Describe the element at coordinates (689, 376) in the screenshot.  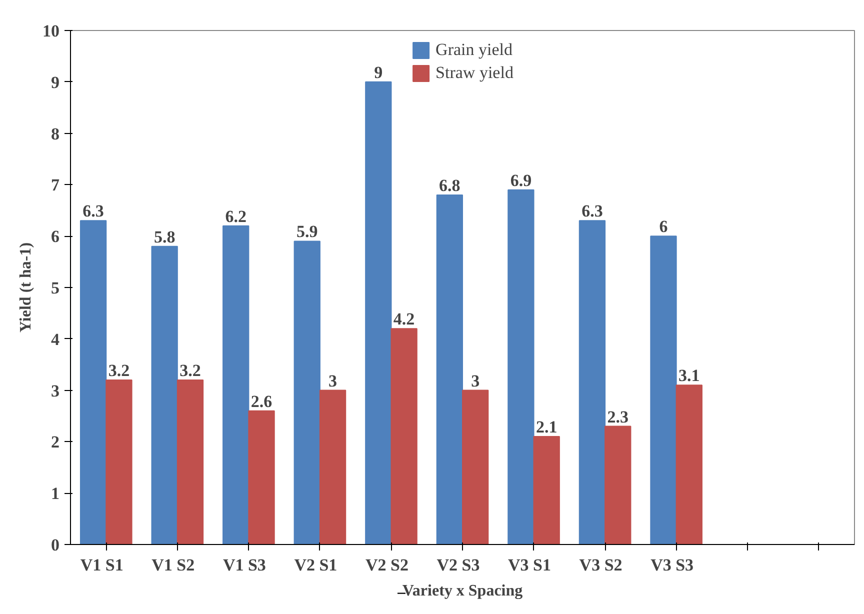
I see `data-label: 3.1` at that location.